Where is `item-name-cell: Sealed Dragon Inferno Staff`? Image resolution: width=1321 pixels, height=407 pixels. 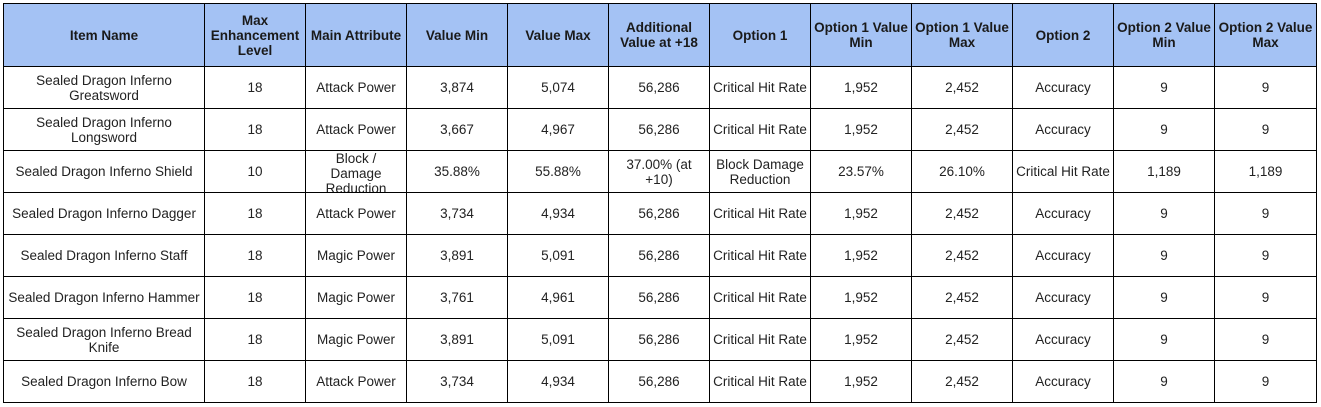 item-name-cell: Sealed Dragon Inferno Staff is located at coordinates (104, 255).